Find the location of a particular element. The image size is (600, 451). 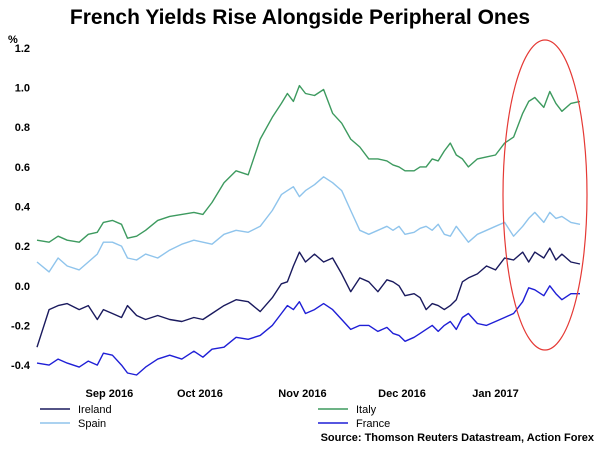

x-tick-labels: Sep 2016 Oct 2016 Nov 2016 Dec 2016 Jan 2017 is located at coordinates (302, 394).